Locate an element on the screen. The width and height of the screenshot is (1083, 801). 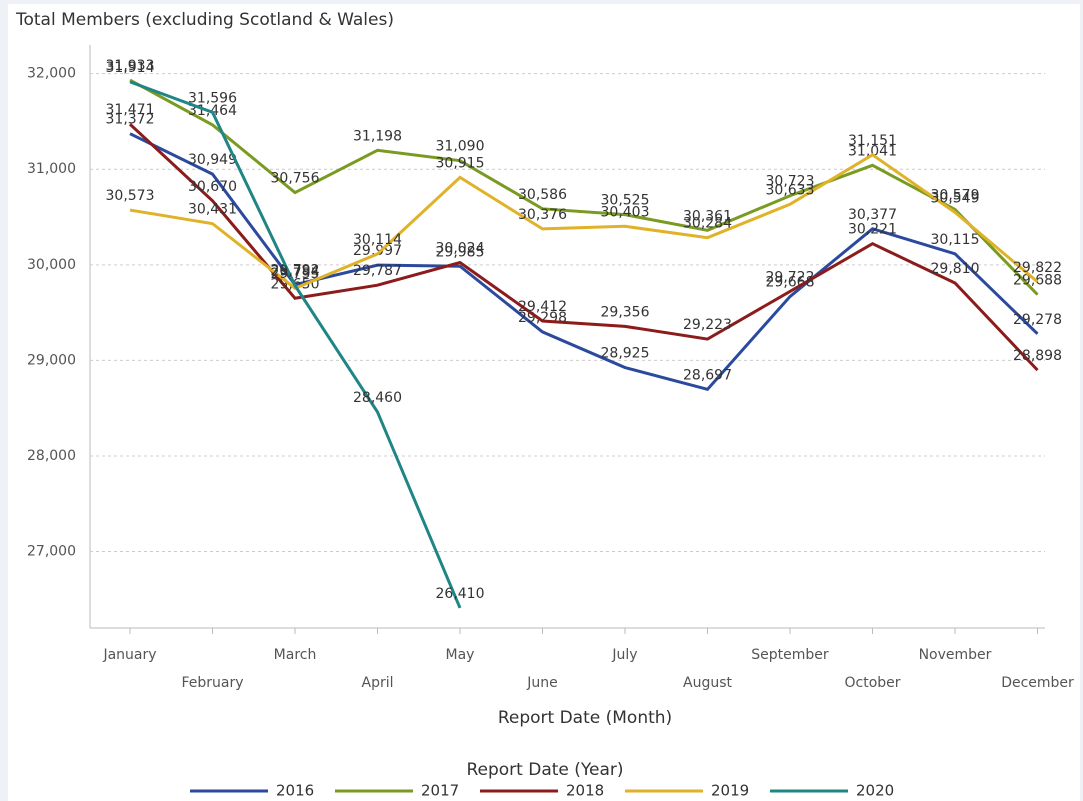
data-label: 30,431 is located at coordinates (212, 210).